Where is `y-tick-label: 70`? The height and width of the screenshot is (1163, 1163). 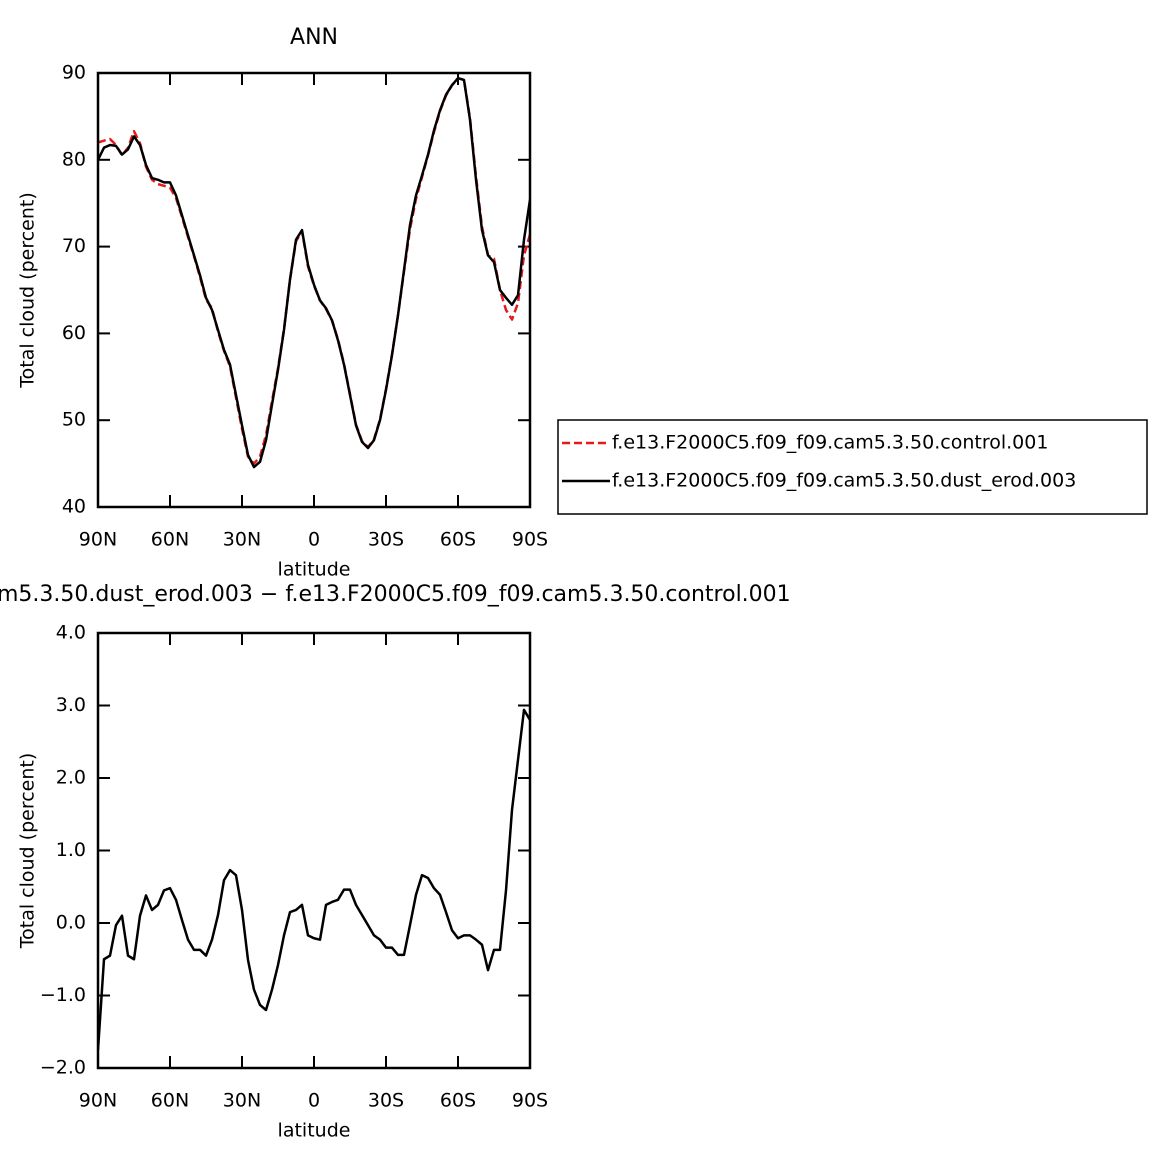 y-tick-label: 70 is located at coordinates (74, 246).